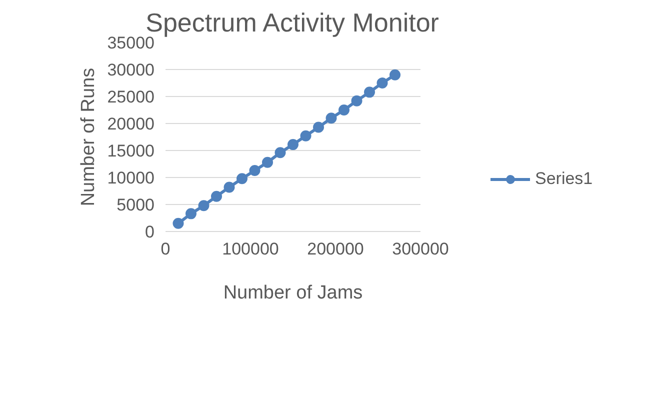  Describe the element at coordinates (89, 137) in the screenshot. I see `y-axis-title: Number of Runs` at that location.